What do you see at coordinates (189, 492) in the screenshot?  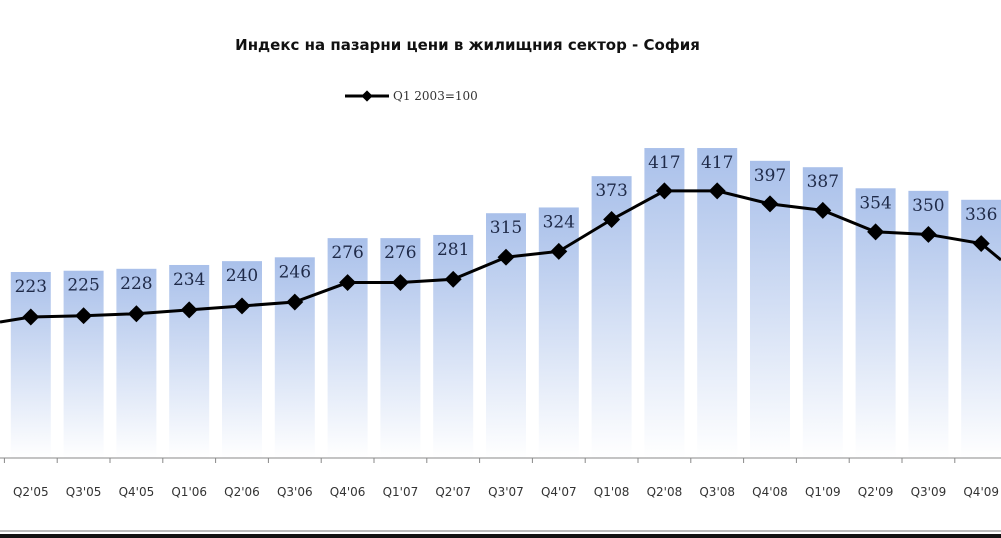 I see `x-tick-label: Q1'06` at bounding box center [189, 492].